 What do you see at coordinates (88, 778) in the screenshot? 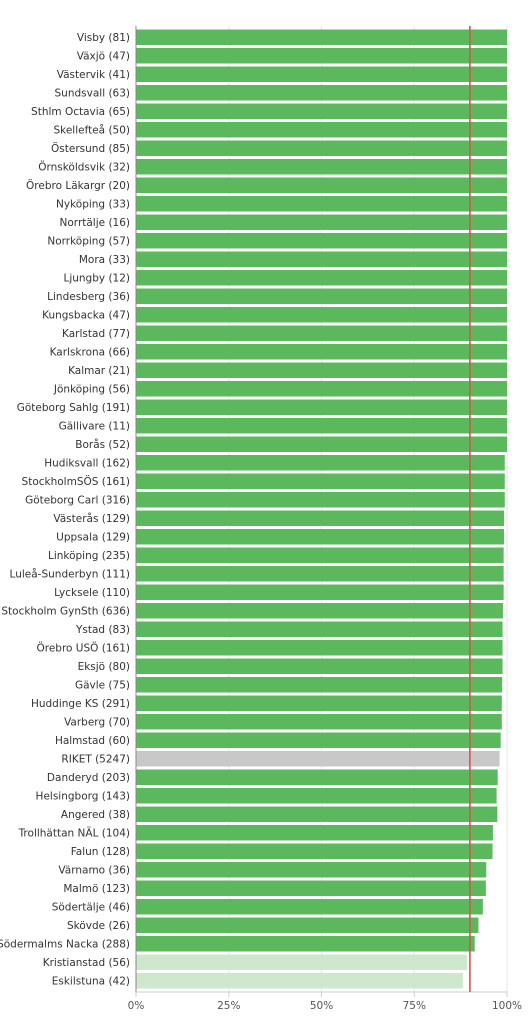
I see `category-label-40: Danderyd (203)` at bounding box center [88, 778].